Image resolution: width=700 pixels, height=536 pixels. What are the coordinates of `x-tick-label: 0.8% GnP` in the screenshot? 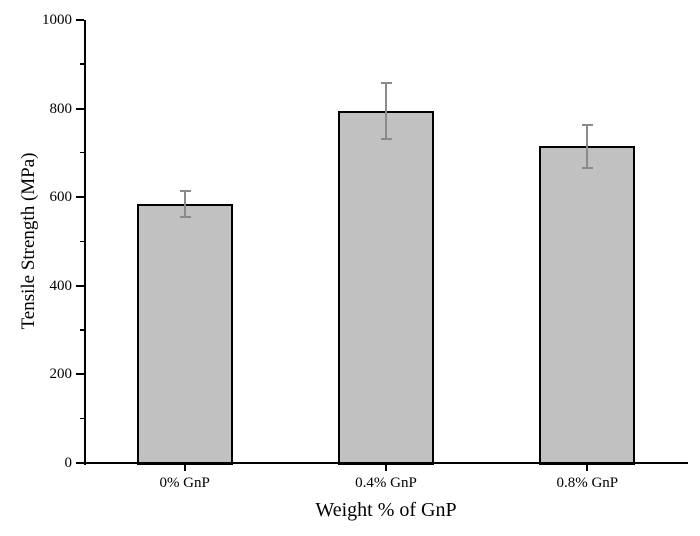 It's located at (587, 483).